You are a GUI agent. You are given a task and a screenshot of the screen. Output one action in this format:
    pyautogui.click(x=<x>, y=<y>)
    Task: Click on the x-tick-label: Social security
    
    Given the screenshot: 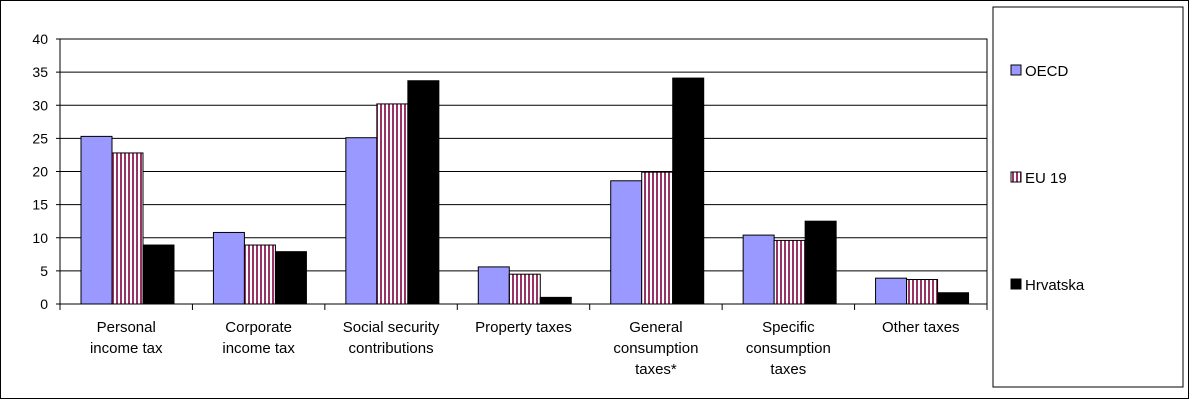 What is the action you would take?
    pyautogui.click(x=391, y=327)
    